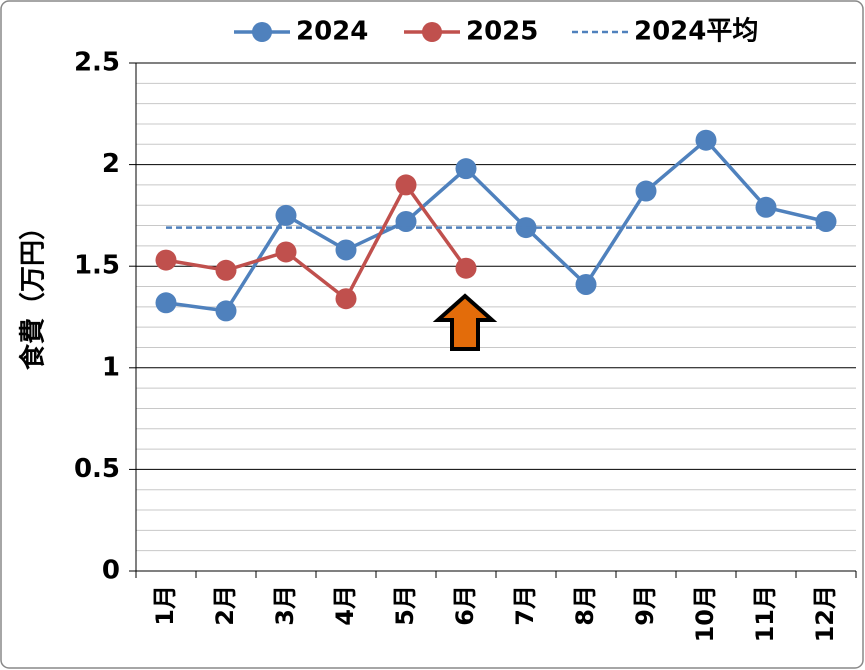 Image resolution: width=865 pixels, height=670 pixels. Describe the element at coordinates (332, 32) in the screenshot. I see `legend-label: 2024` at that location.